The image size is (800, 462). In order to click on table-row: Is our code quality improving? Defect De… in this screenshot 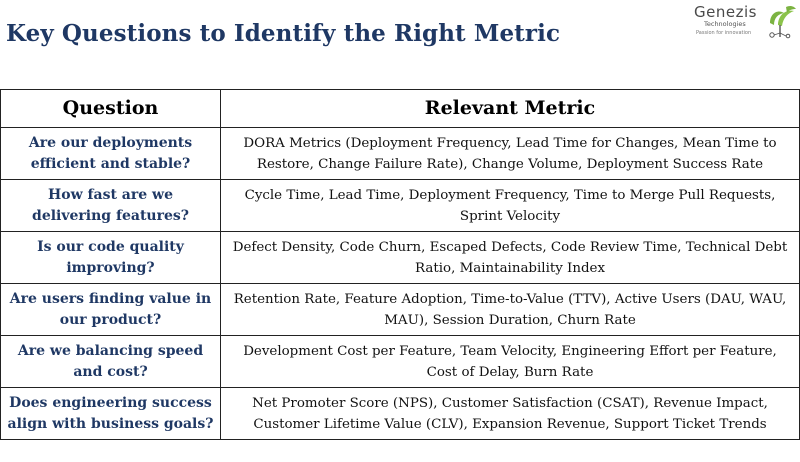, I will do `click(400, 257)`.